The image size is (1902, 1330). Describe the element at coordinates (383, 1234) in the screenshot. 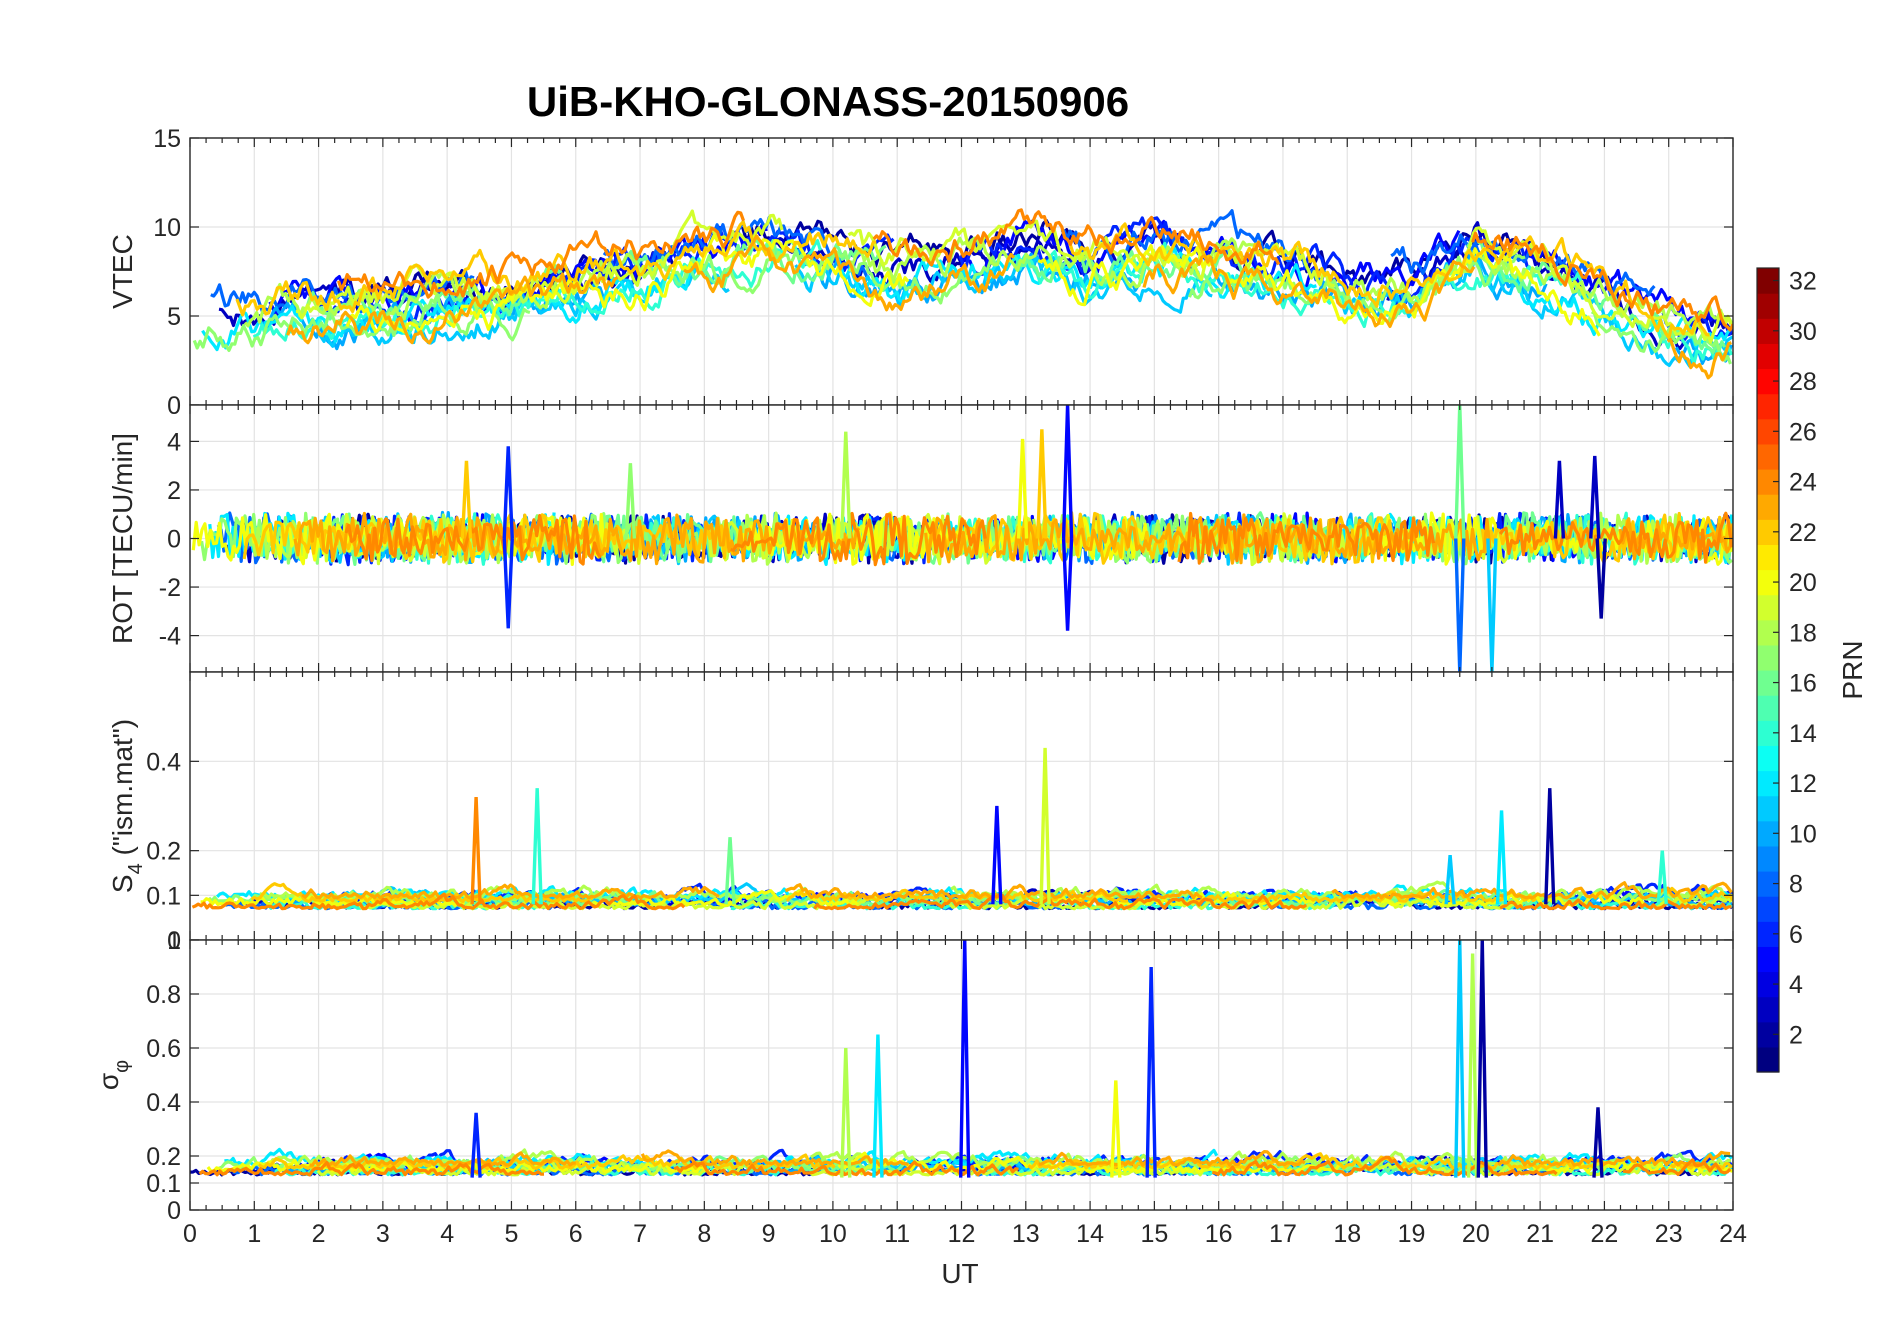

I see `x-tick-label: 3` at that location.